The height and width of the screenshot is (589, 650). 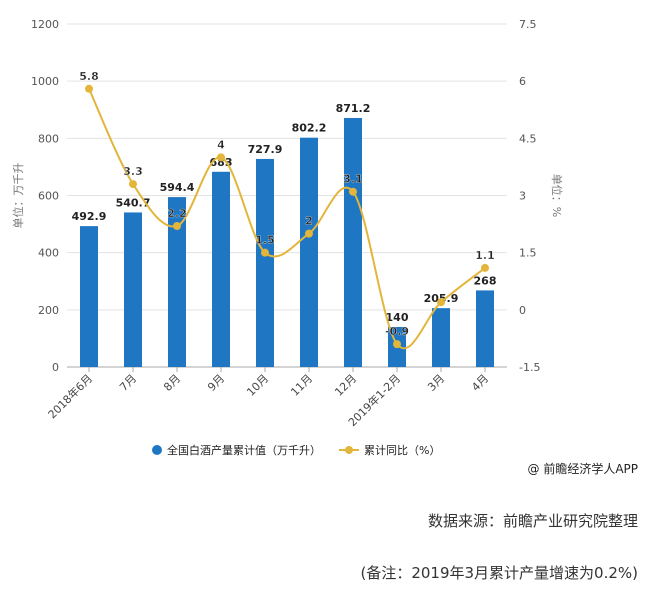 What do you see at coordinates (528, 138) in the screenshot?
I see `y2-tick-label: 4.5` at bounding box center [528, 138].